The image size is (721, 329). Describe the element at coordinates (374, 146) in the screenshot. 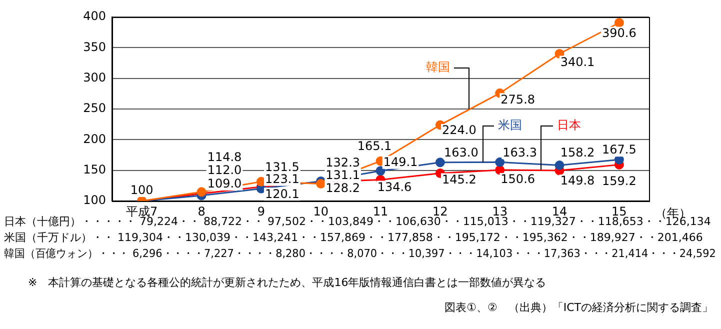

I see `data-label: 165.1` at that location.